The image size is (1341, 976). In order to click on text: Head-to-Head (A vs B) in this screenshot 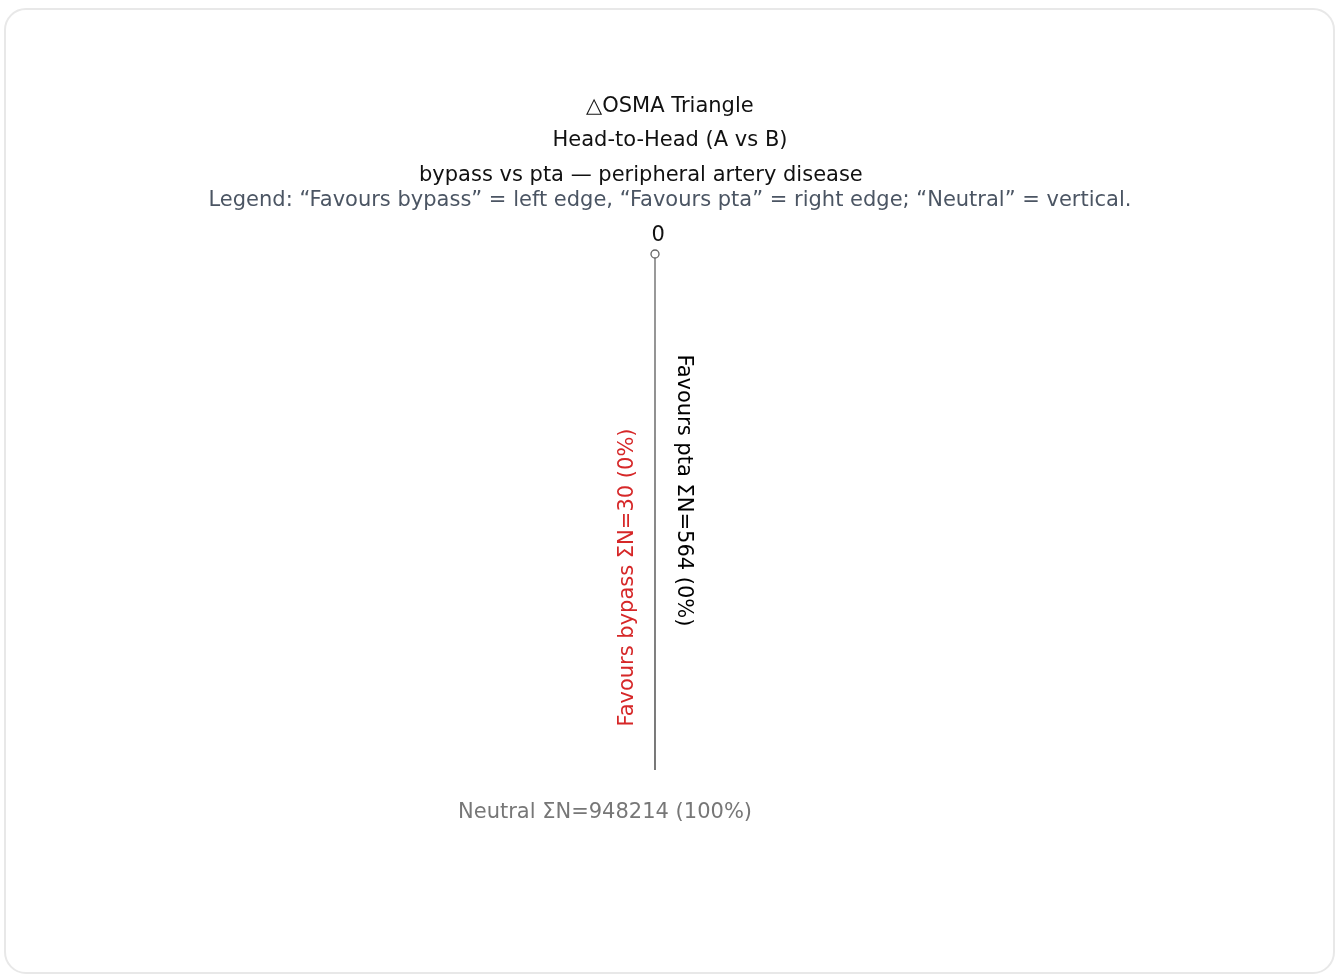, I will do `click(670, 138)`.